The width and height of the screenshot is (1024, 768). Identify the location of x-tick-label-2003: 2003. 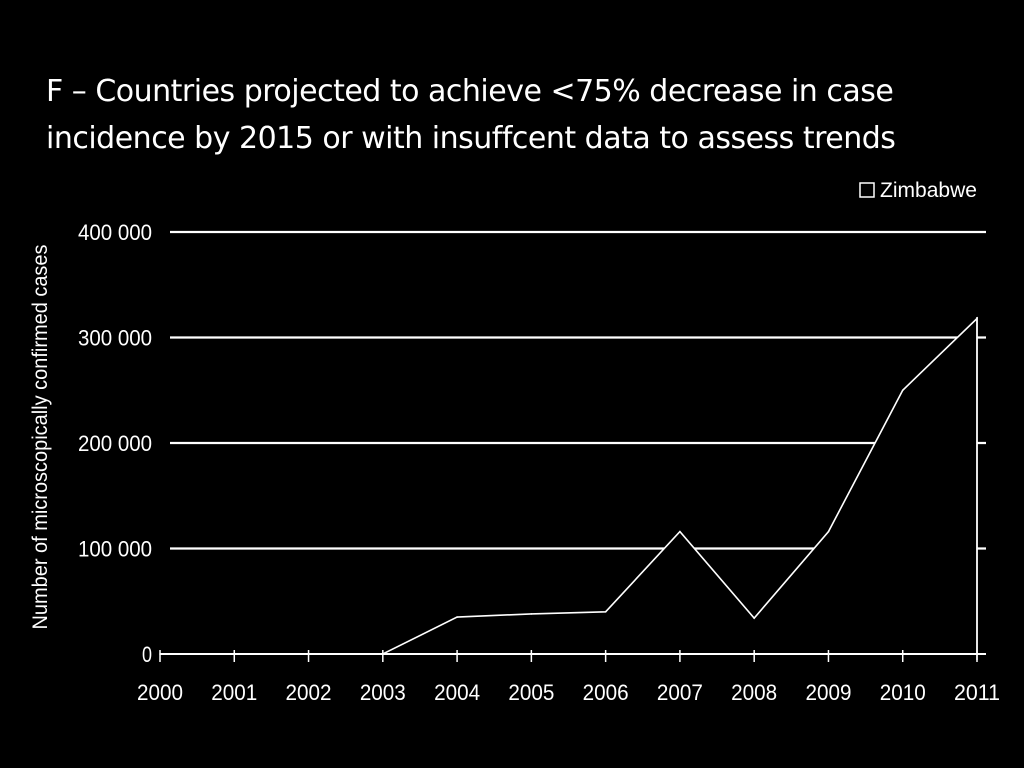
(383, 692).